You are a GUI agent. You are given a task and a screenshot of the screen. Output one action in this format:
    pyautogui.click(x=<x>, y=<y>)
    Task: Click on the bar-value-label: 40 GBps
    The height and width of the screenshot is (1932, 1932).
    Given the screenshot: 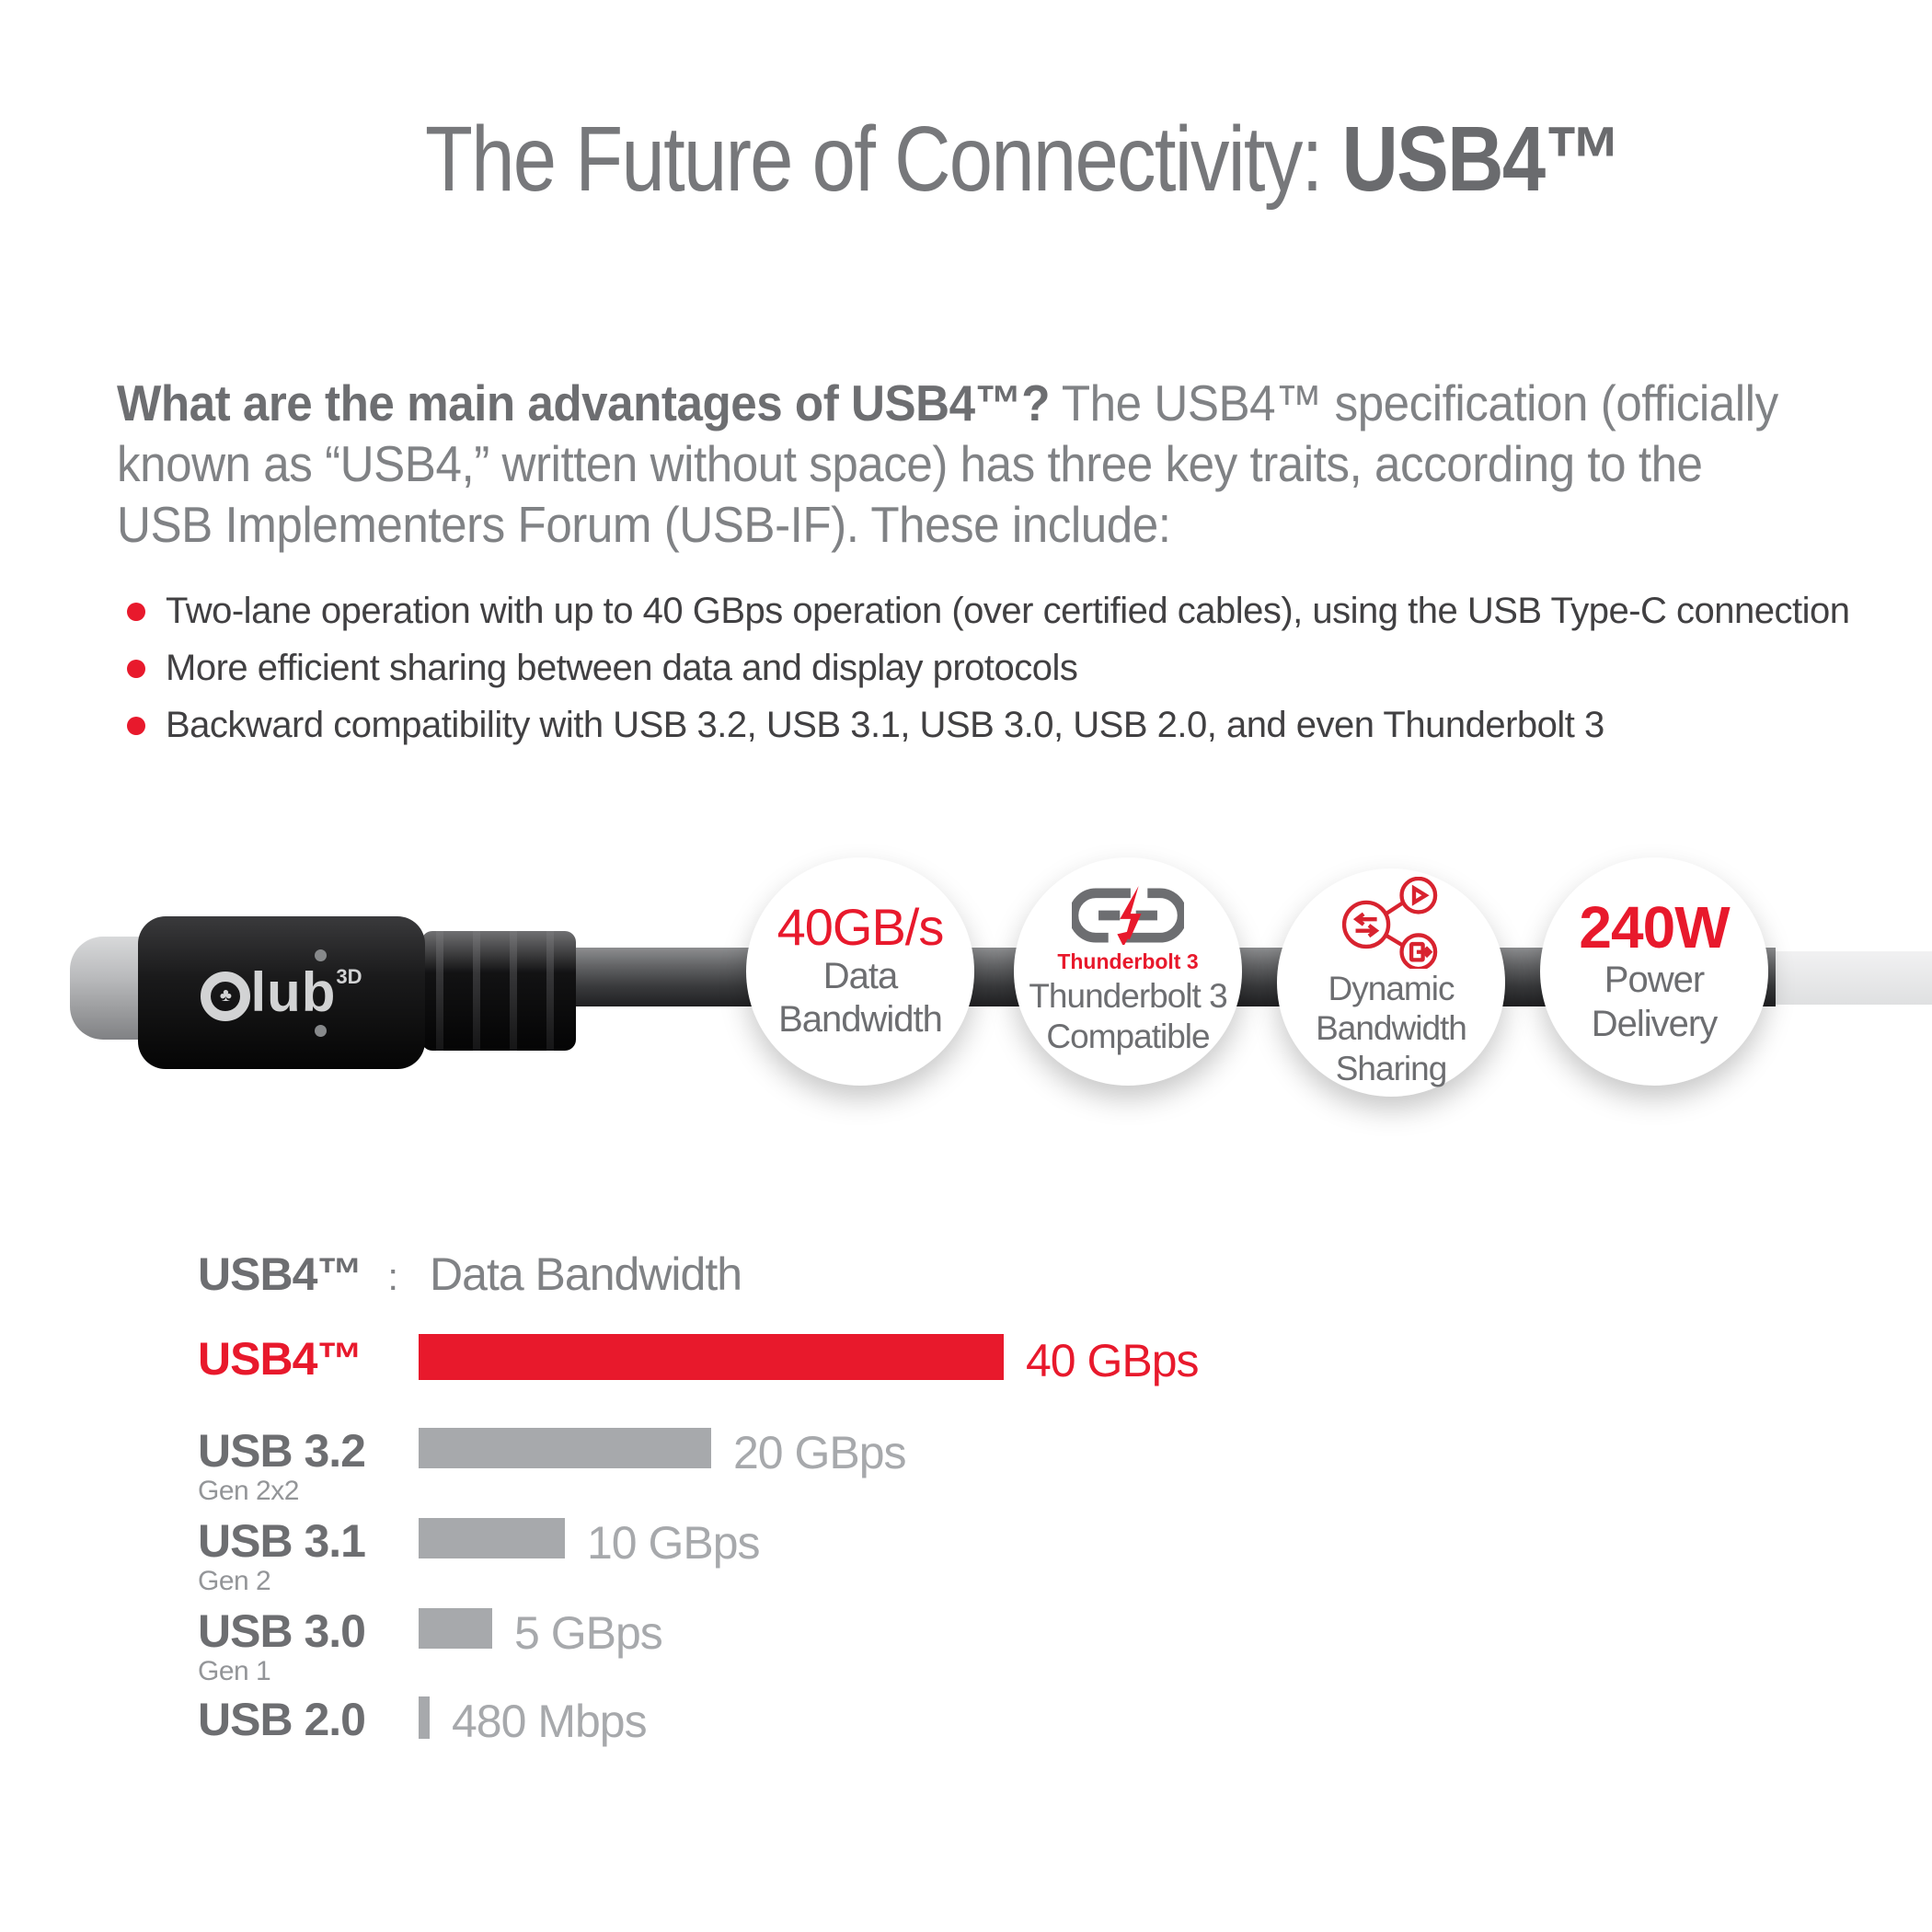 What is the action you would take?
    pyautogui.click(x=1113, y=1360)
    